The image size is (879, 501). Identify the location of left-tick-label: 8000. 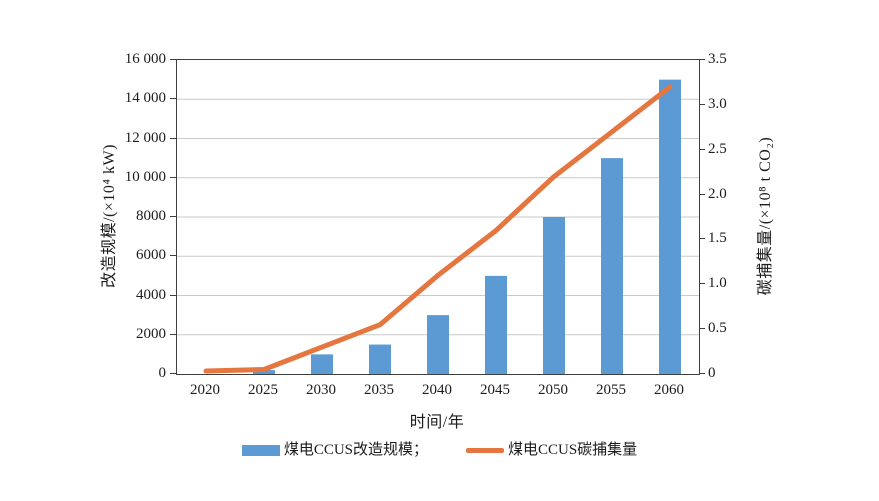
(151, 216).